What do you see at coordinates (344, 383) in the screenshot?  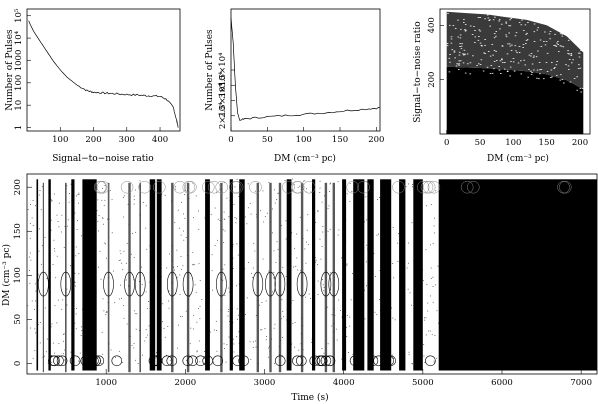 I see `dm-vs-time-xtick-label: 4000` at bounding box center [344, 383].